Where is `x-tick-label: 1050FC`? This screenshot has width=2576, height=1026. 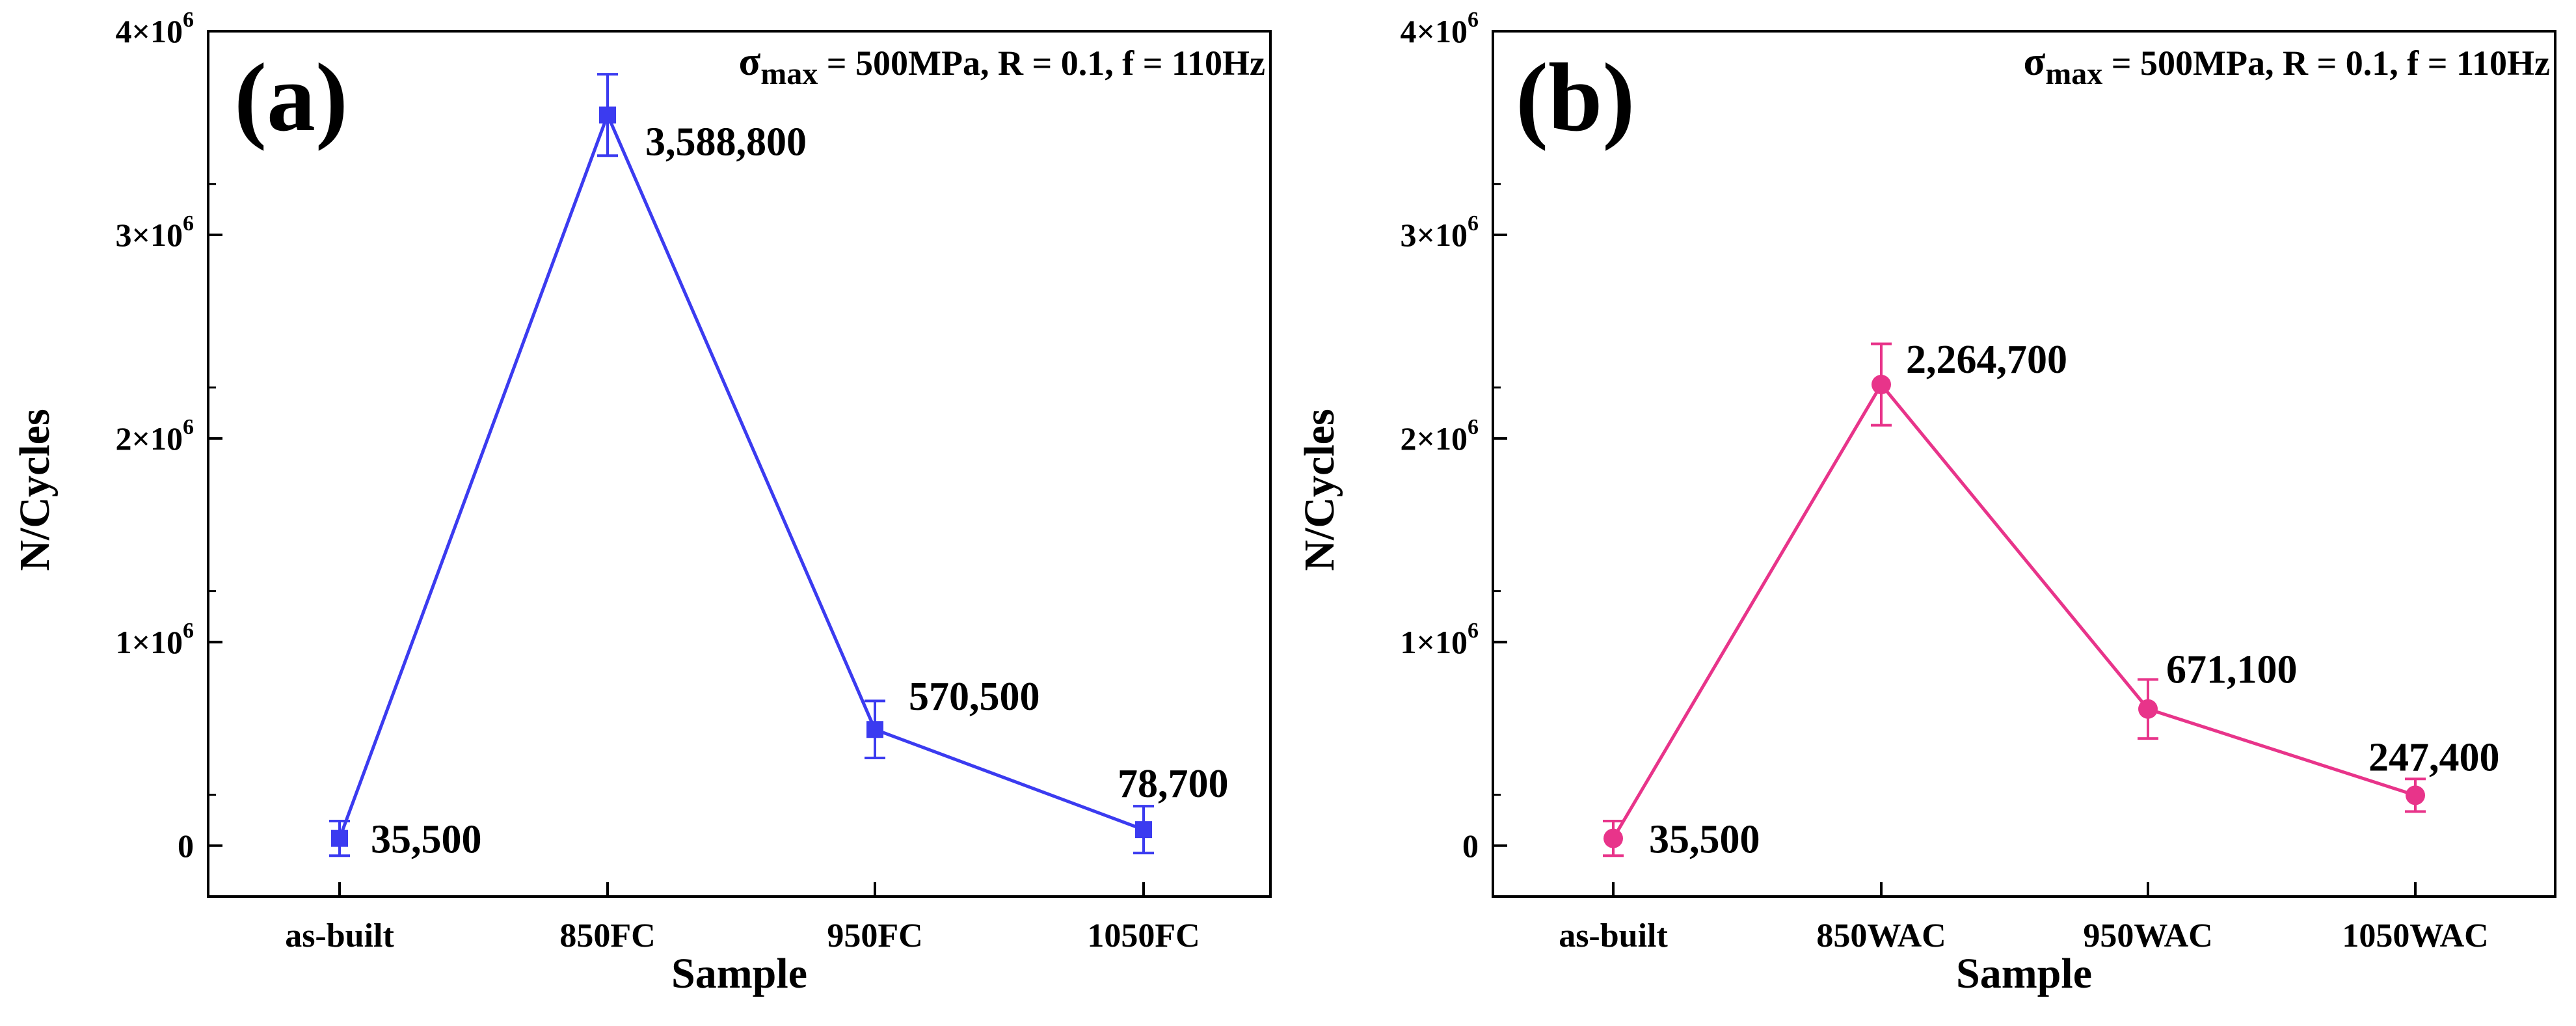
x-tick-label: 1050FC is located at coordinates (1143, 935).